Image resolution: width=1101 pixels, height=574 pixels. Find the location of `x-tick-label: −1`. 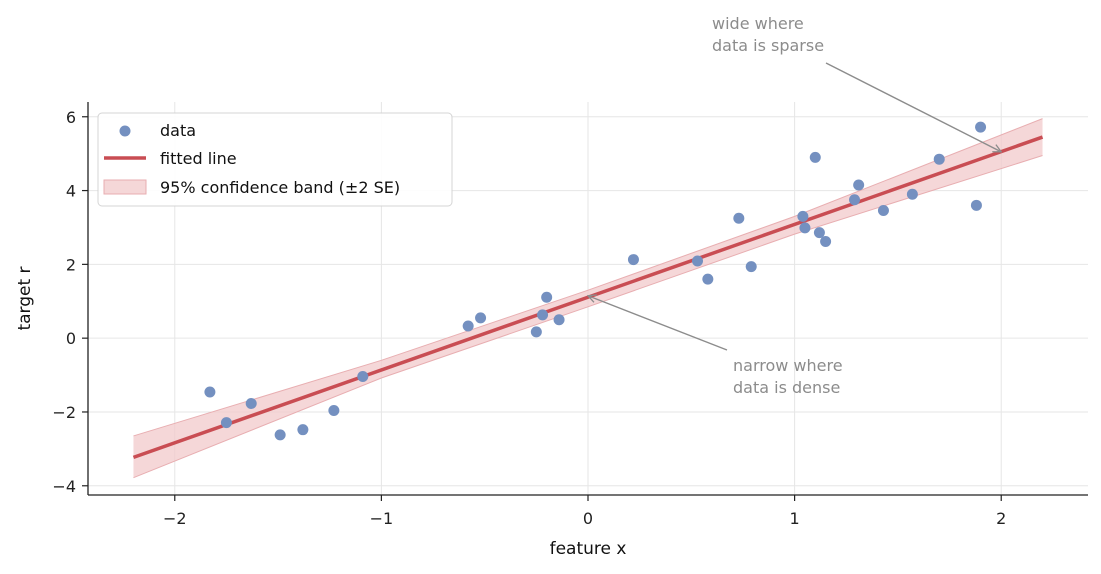

x-tick-label: −1 is located at coordinates (382, 518).